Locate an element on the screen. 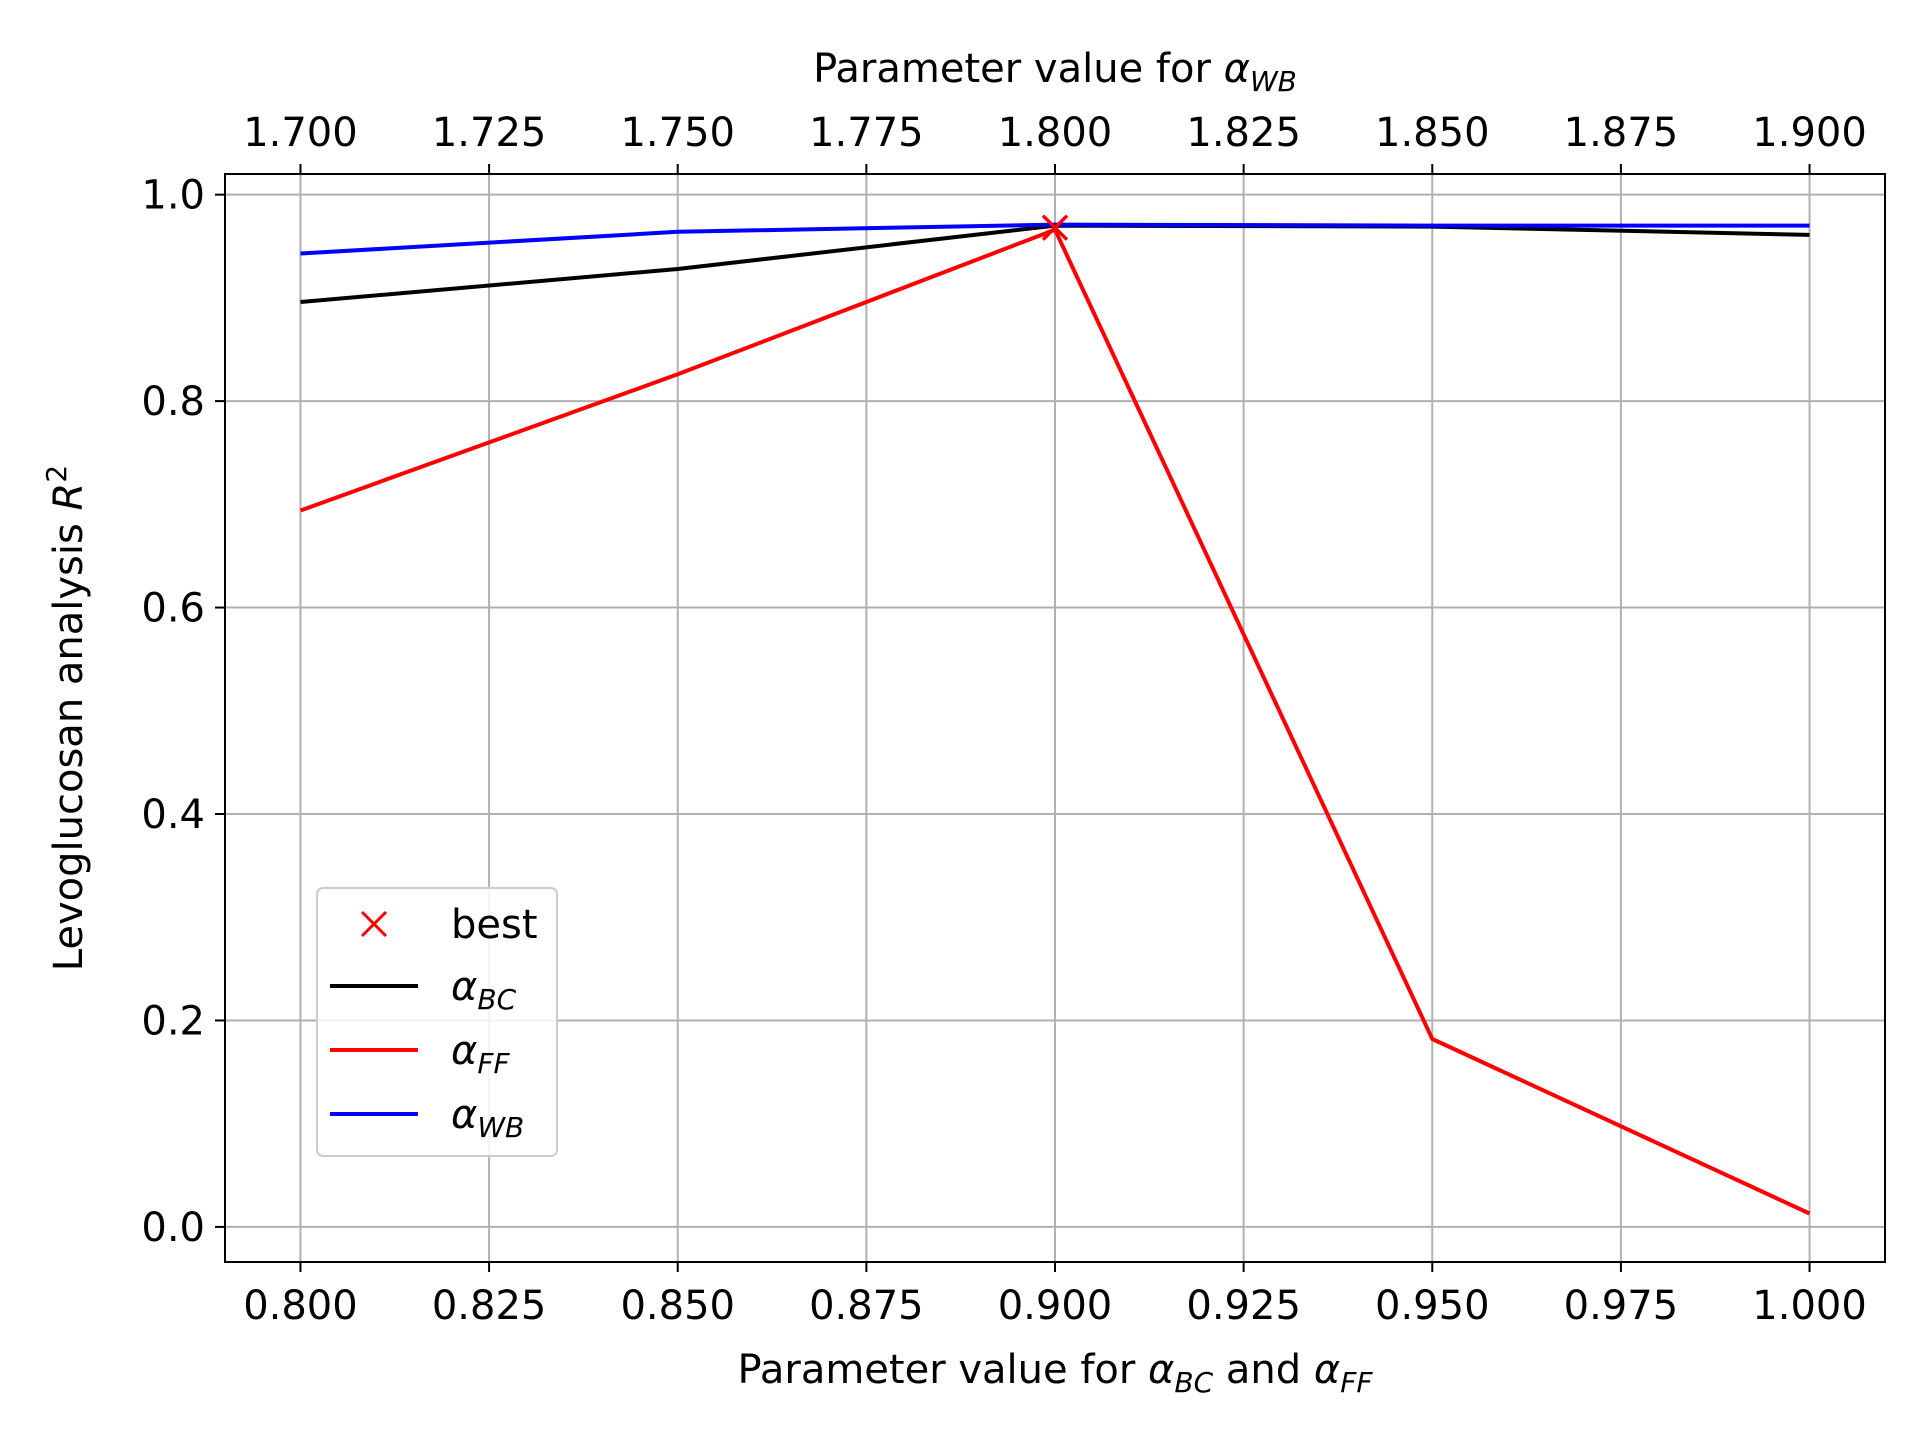 Image resolution: width=1920 pixels, height=1445 pixels. x-tick-label: 0.800 is located at coordinates (300, 1306).